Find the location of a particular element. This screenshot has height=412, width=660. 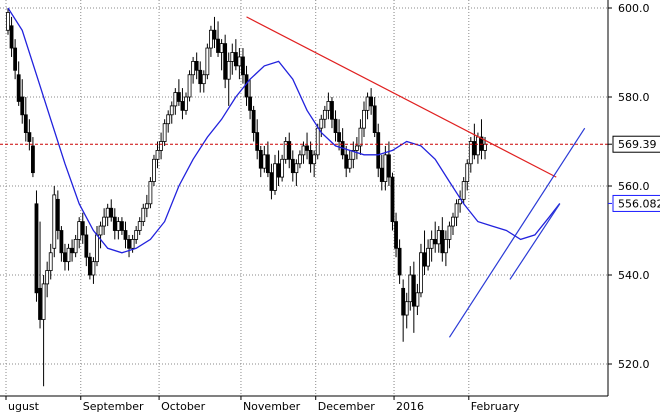

y-tick-label: 520.0 is located at coordinates (634, 364).